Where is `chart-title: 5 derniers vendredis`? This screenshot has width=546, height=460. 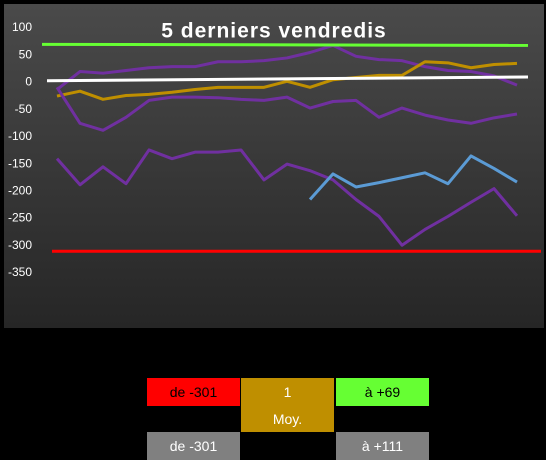
chart-title: 5 derniers vendredis is located at coordinates (273, 31).